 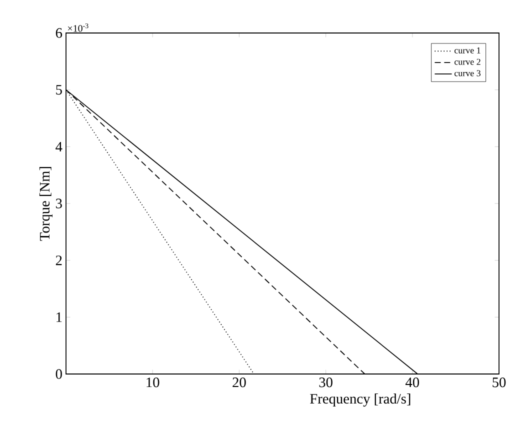 I want to click on y-tick-label: 0, so click(x=59, y=374).